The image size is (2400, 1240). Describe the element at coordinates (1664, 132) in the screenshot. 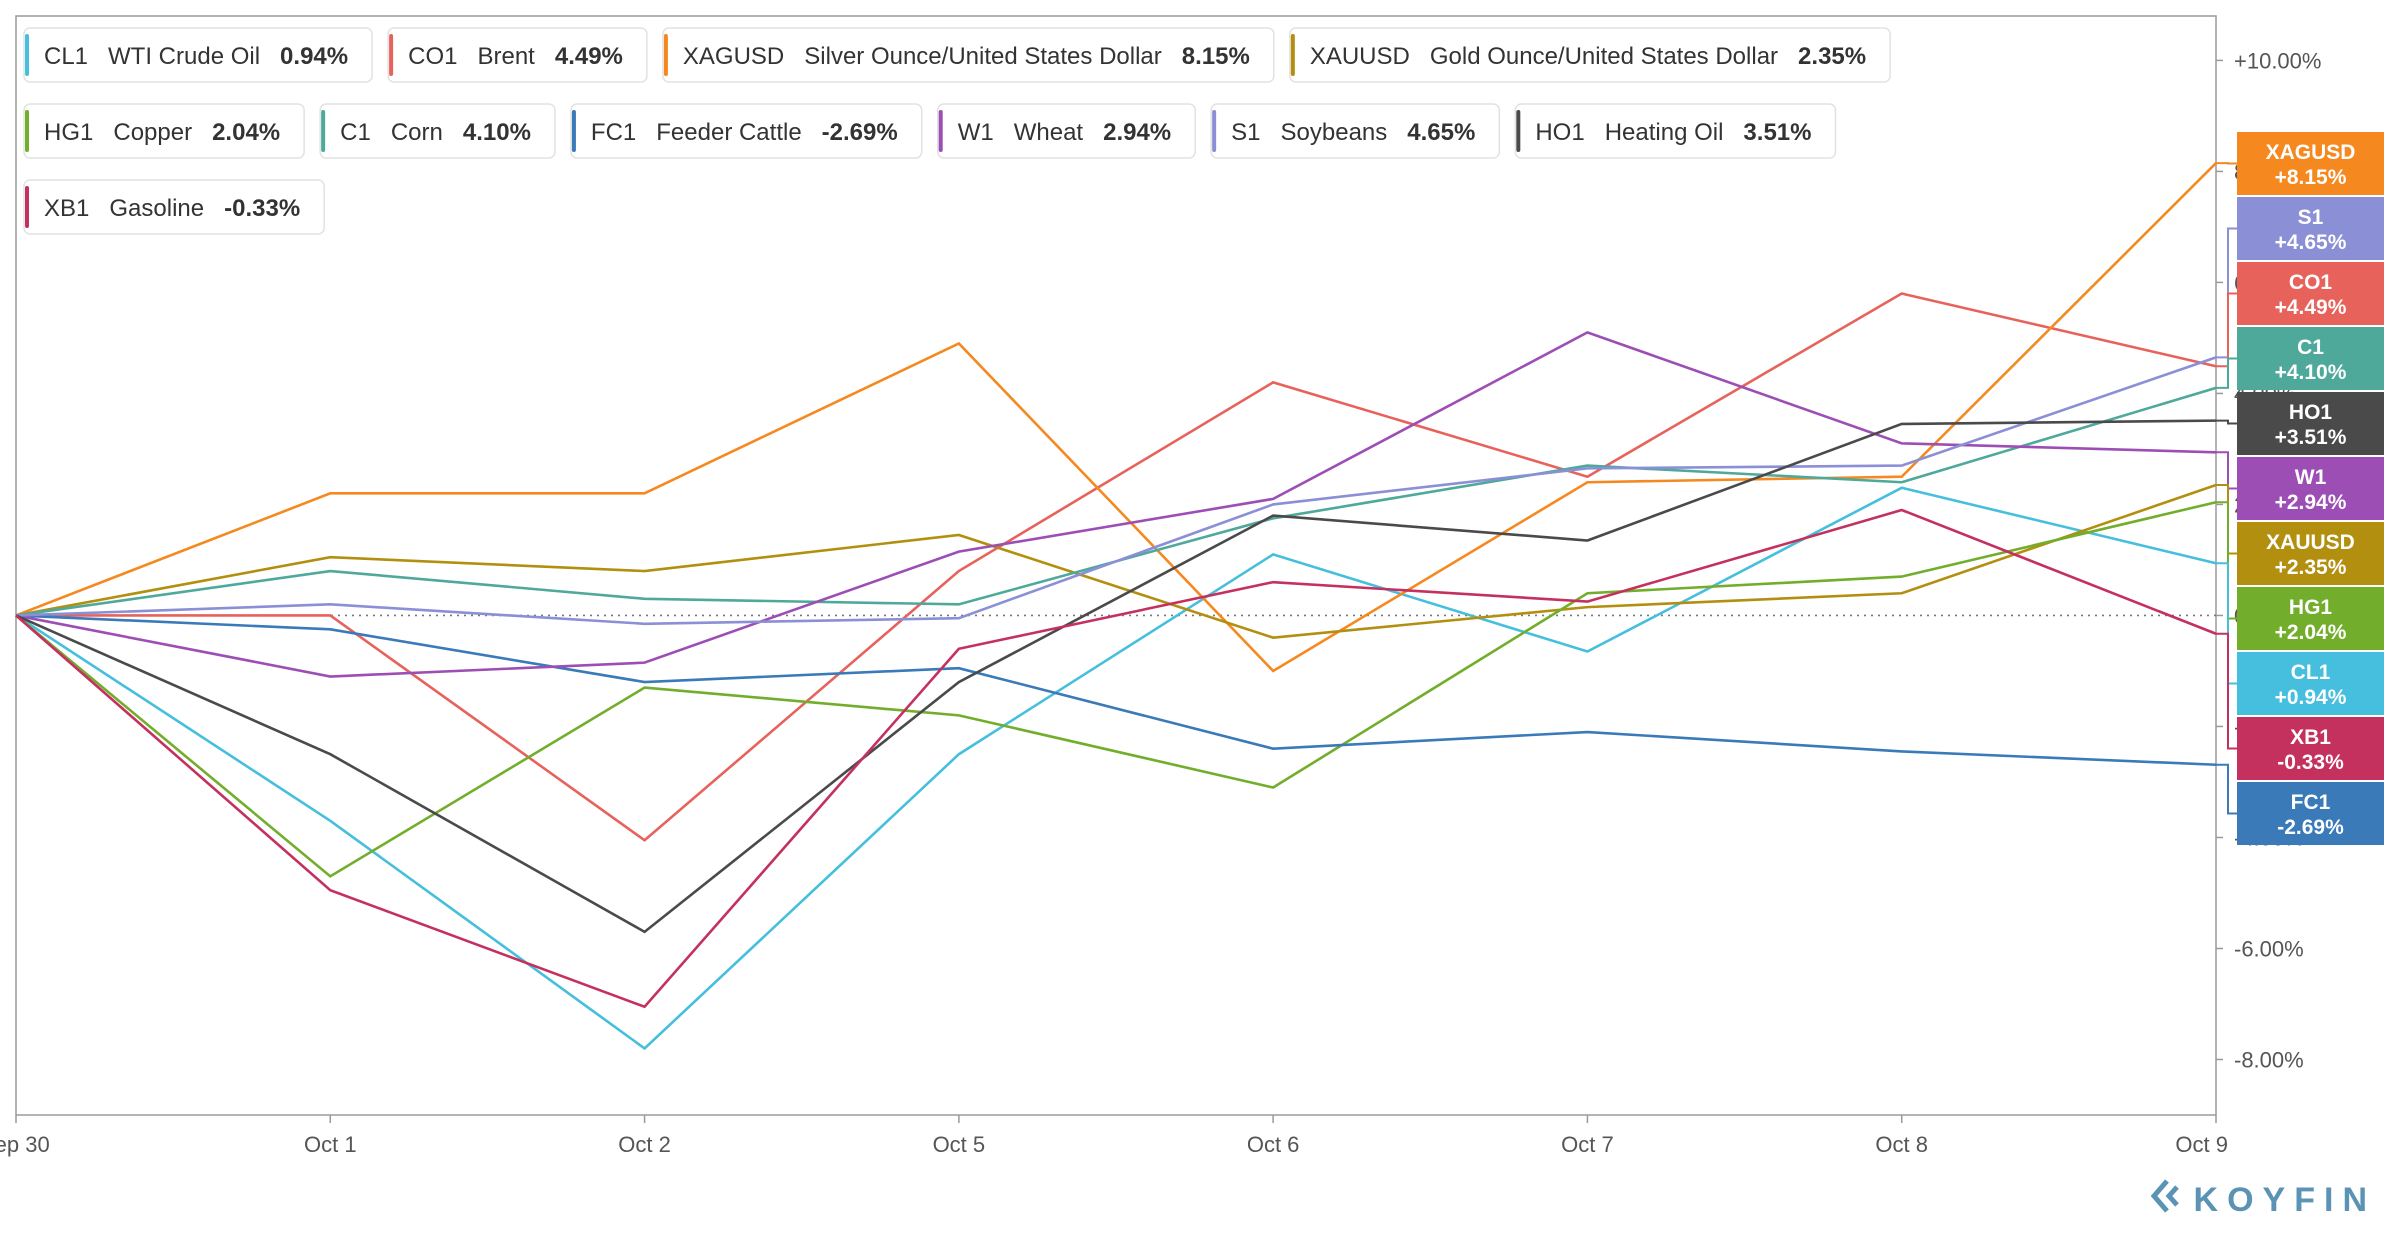

I see `legend-name: Heating Oil` at that location.